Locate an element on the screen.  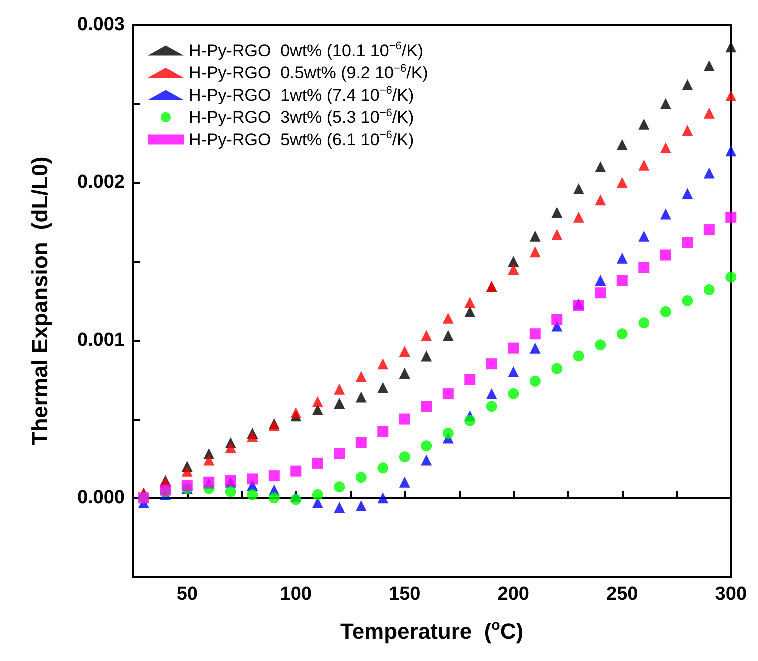
x-tick-label: 100 is located at coordinates (296, 594).